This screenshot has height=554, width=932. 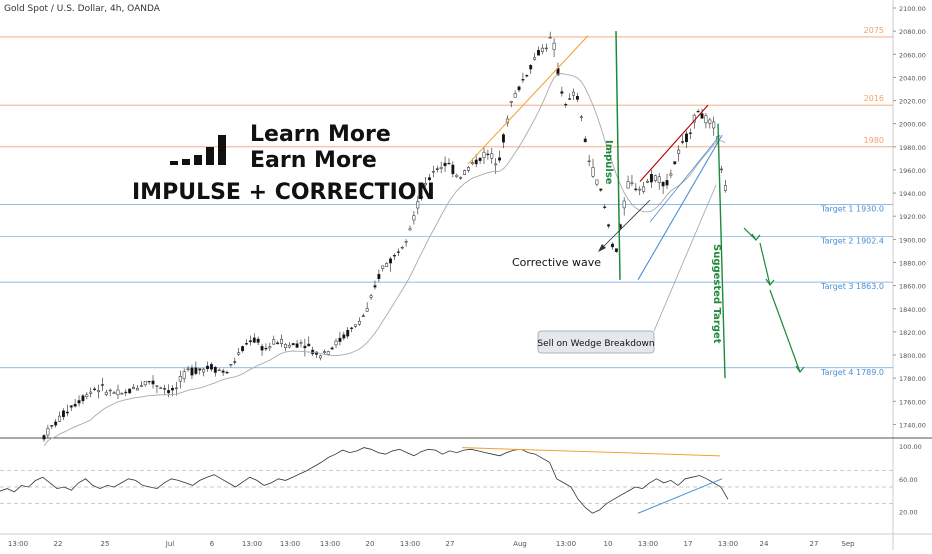 I want to click on rsi-divergence-line, so click(x=591, y=452).